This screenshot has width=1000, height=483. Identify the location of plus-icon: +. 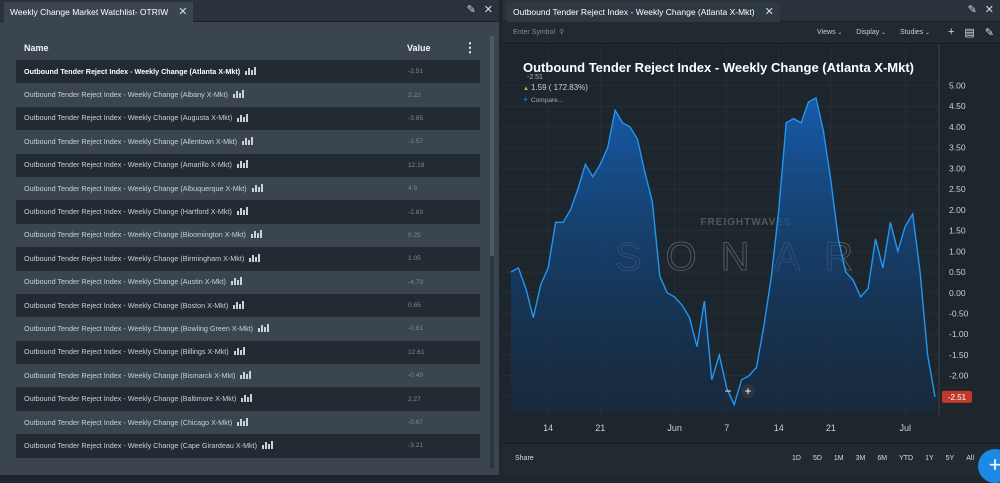
(525, 99).